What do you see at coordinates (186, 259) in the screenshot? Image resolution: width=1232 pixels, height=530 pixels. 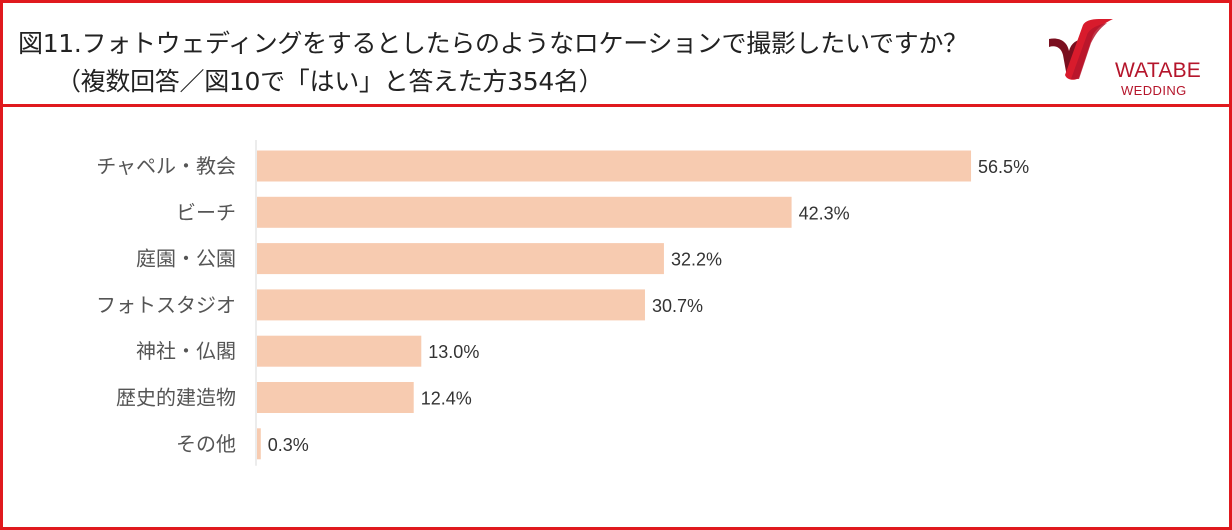 I see `category-label: 庭園・公園` at bounding box center [186, 259].